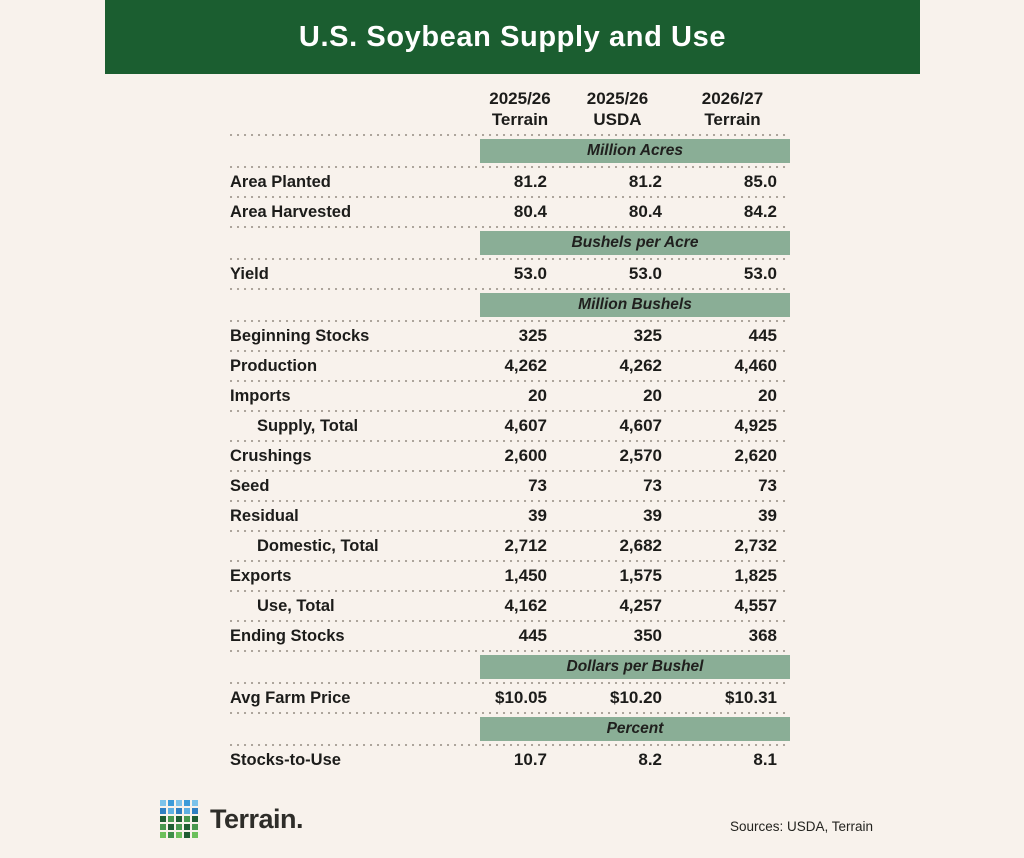 The width and height of the screenshot is (1024, 858). What do you see at coordinates (250, 485) in the screenshot?
I see `row-label: Seed` at bounding box center [250, 485].